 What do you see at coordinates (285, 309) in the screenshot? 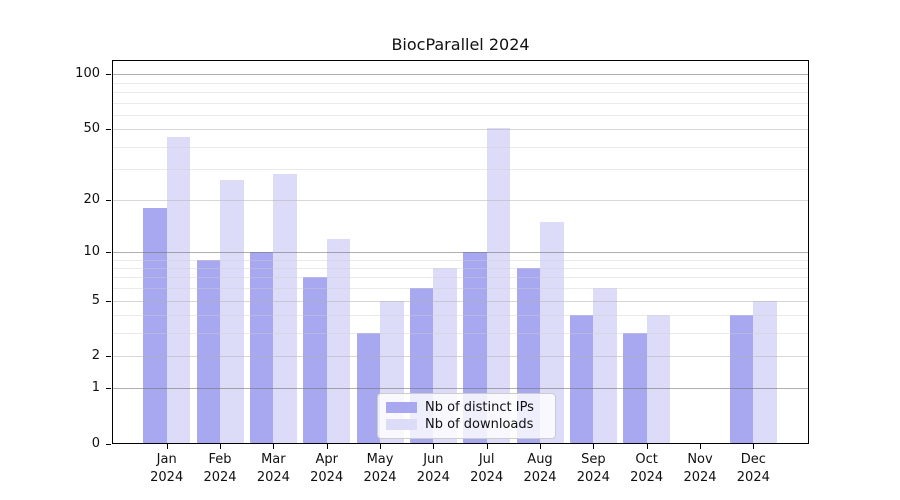
I see `bar-mar-downloads` at bounding box center [285, 309].